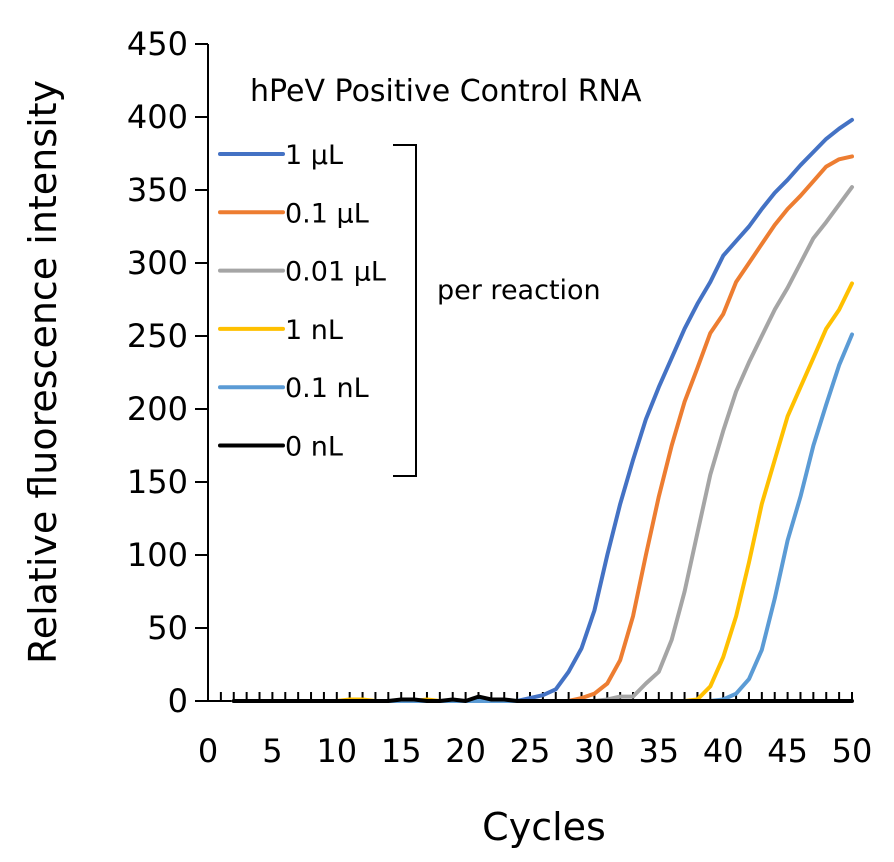  I want to click on x-tick-label: 10, so click(336, 751).